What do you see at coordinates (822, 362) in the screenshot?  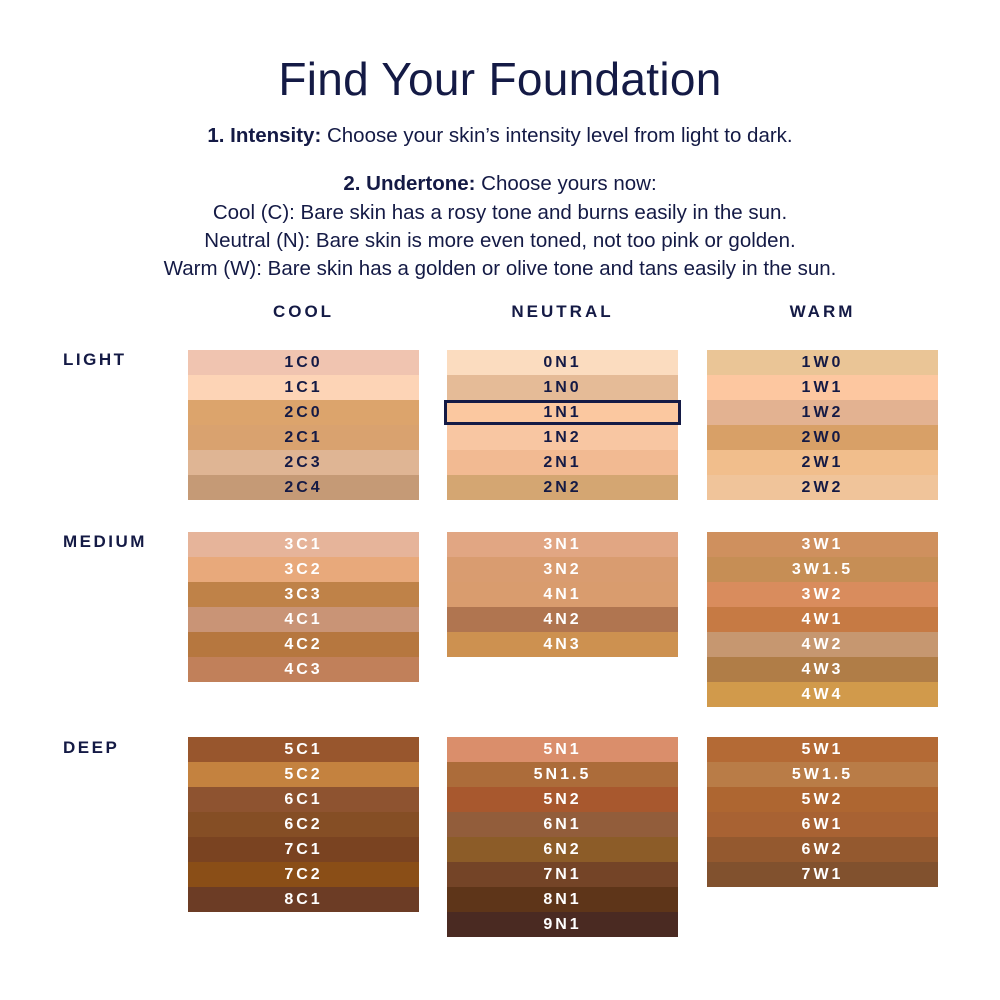 I see `shade-swatch-1W0: 1W0` at bounding box center [822, 362].